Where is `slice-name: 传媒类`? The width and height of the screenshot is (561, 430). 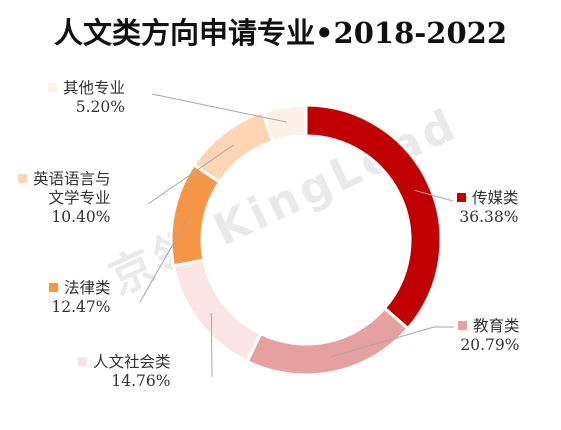 slice-name: 传媒类 is located at coordinates (495, 198).